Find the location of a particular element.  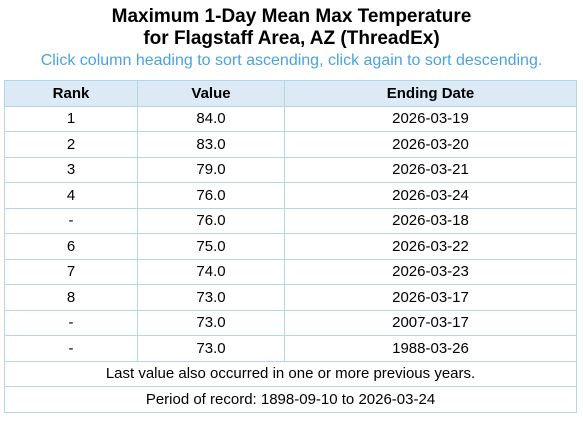

ending-date-cell: 2026-03-23 is located at coordinates (430, 271).